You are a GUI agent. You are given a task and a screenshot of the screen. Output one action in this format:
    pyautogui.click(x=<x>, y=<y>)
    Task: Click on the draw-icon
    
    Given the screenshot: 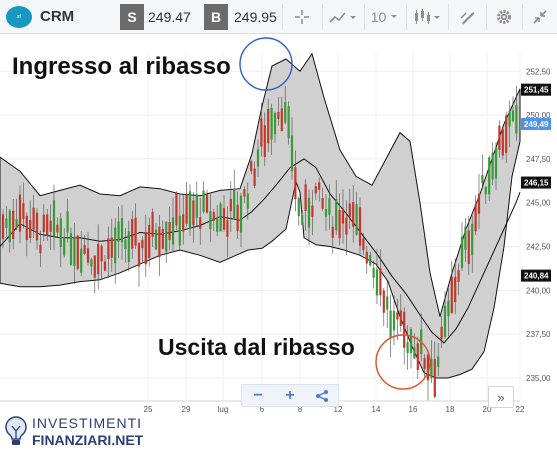 What is the action you would take?
    pyautogui.click(x=468, y=17)
    